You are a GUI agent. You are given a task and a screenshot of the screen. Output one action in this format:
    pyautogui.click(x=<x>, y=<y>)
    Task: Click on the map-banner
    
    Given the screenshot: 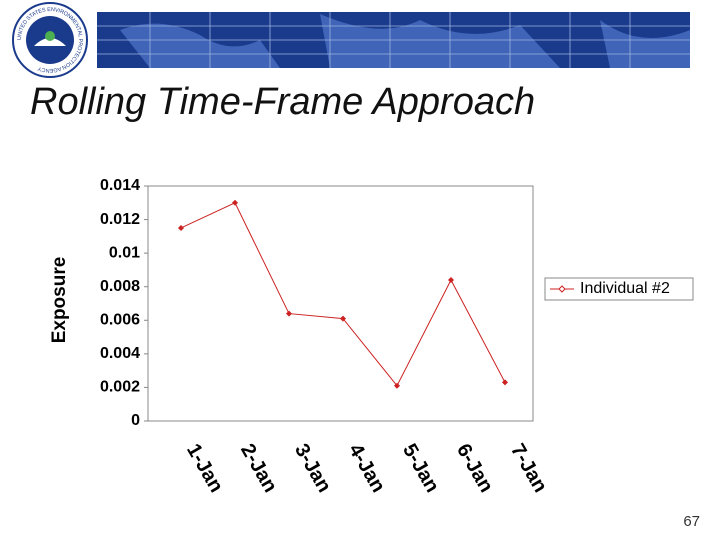 What is the action you would take?
    pyautogui.click(x=393, y=40)
    